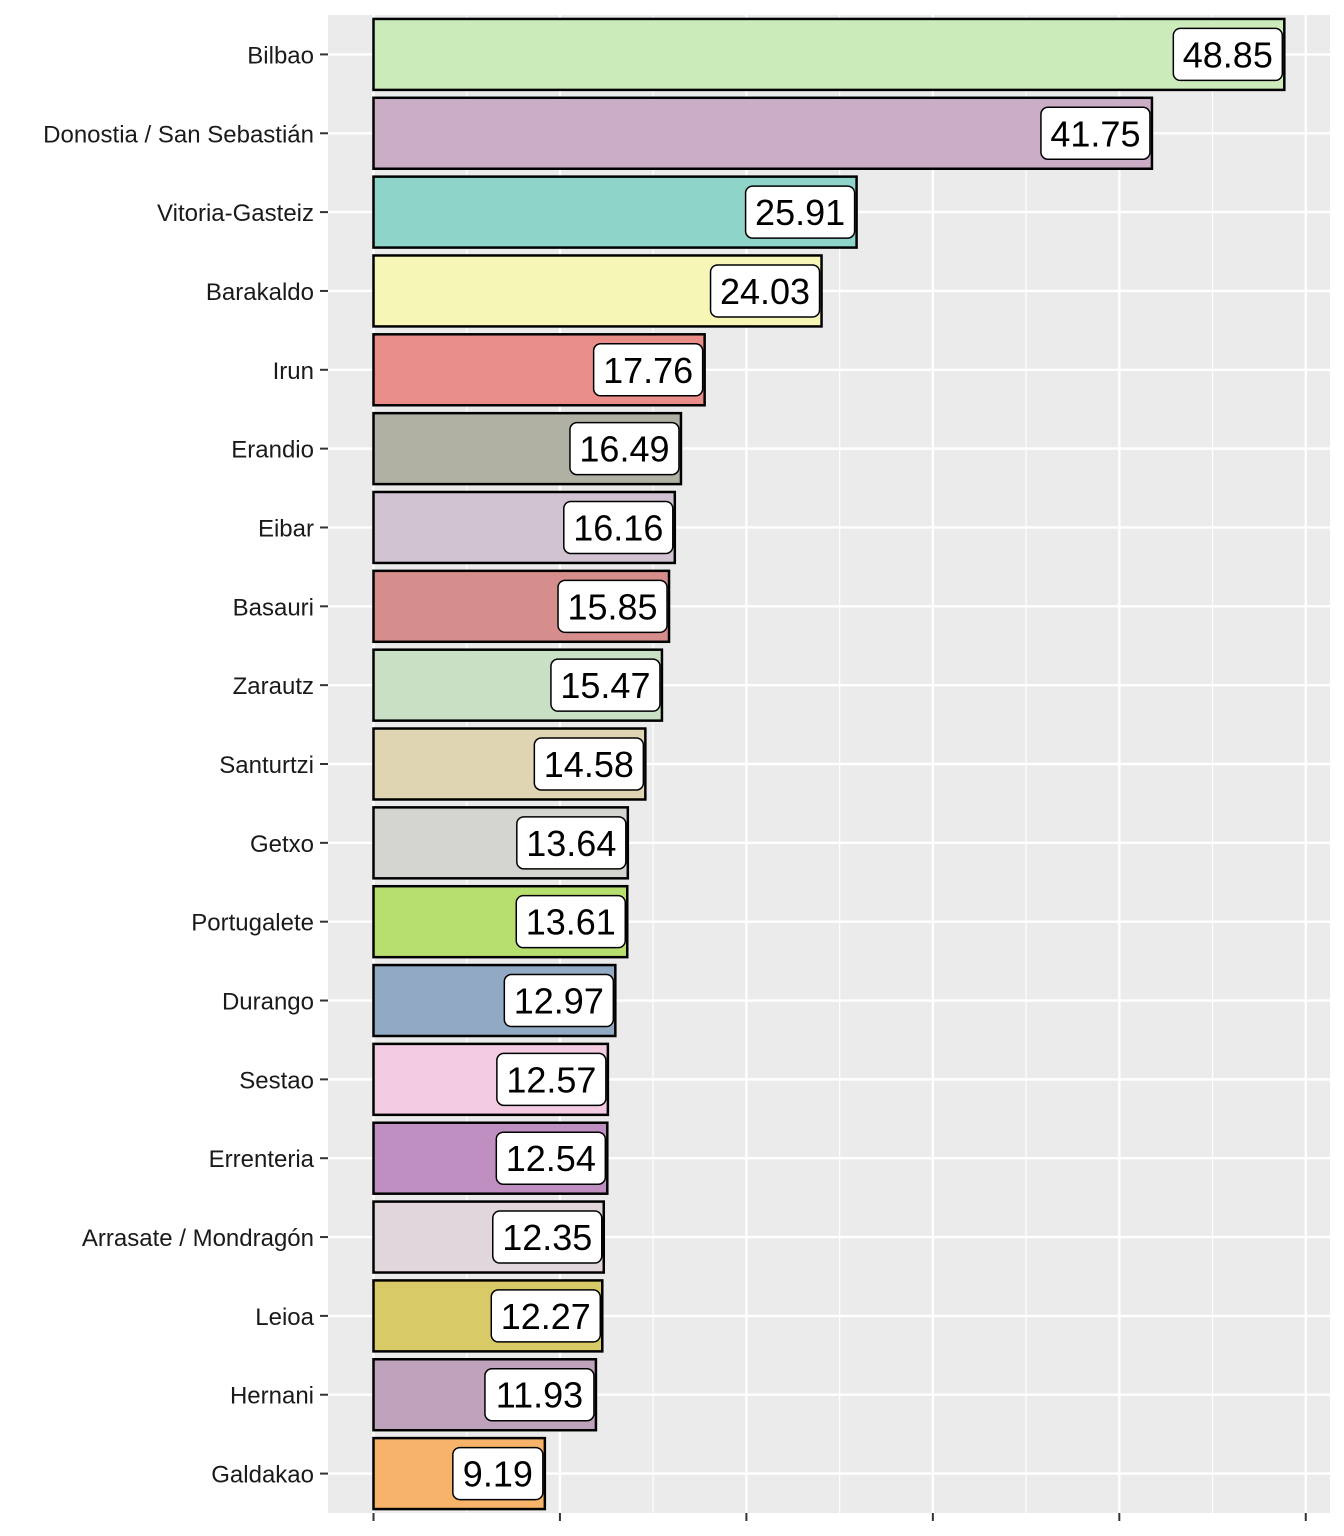  Describe the element at coordinates (286, 528) in the screenshot. I see `y-tick-label: Eibar` at that location.